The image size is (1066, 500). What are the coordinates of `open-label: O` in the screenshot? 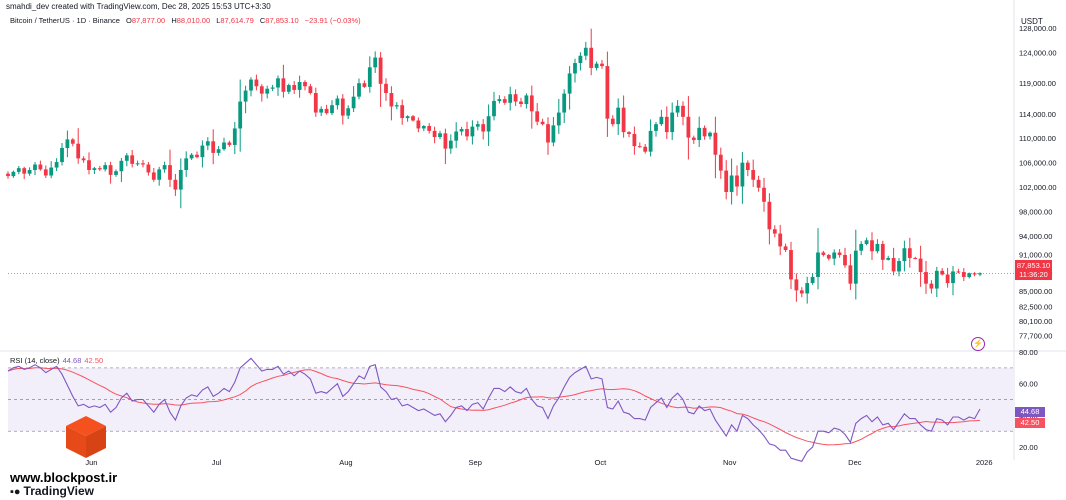 It's located at (129, 20).